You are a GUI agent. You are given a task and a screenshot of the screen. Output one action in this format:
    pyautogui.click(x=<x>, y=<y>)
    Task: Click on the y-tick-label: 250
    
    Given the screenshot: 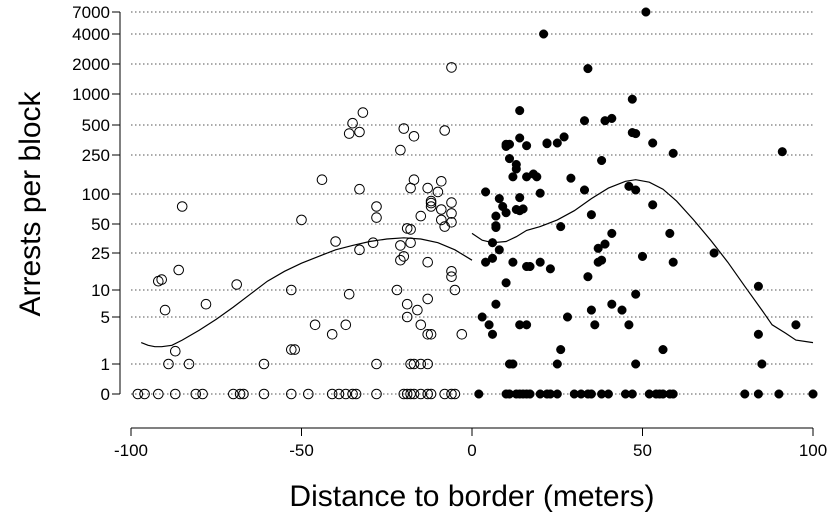 What is the action you would take?
    pyautogui.click(x=96, y=155)
    